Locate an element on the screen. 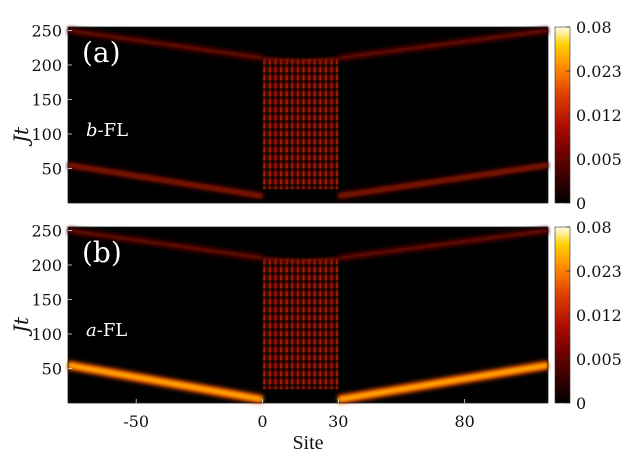 This screenshot has height=454, width=631. x-axis-label: Site is located at coordinates (307, 443).